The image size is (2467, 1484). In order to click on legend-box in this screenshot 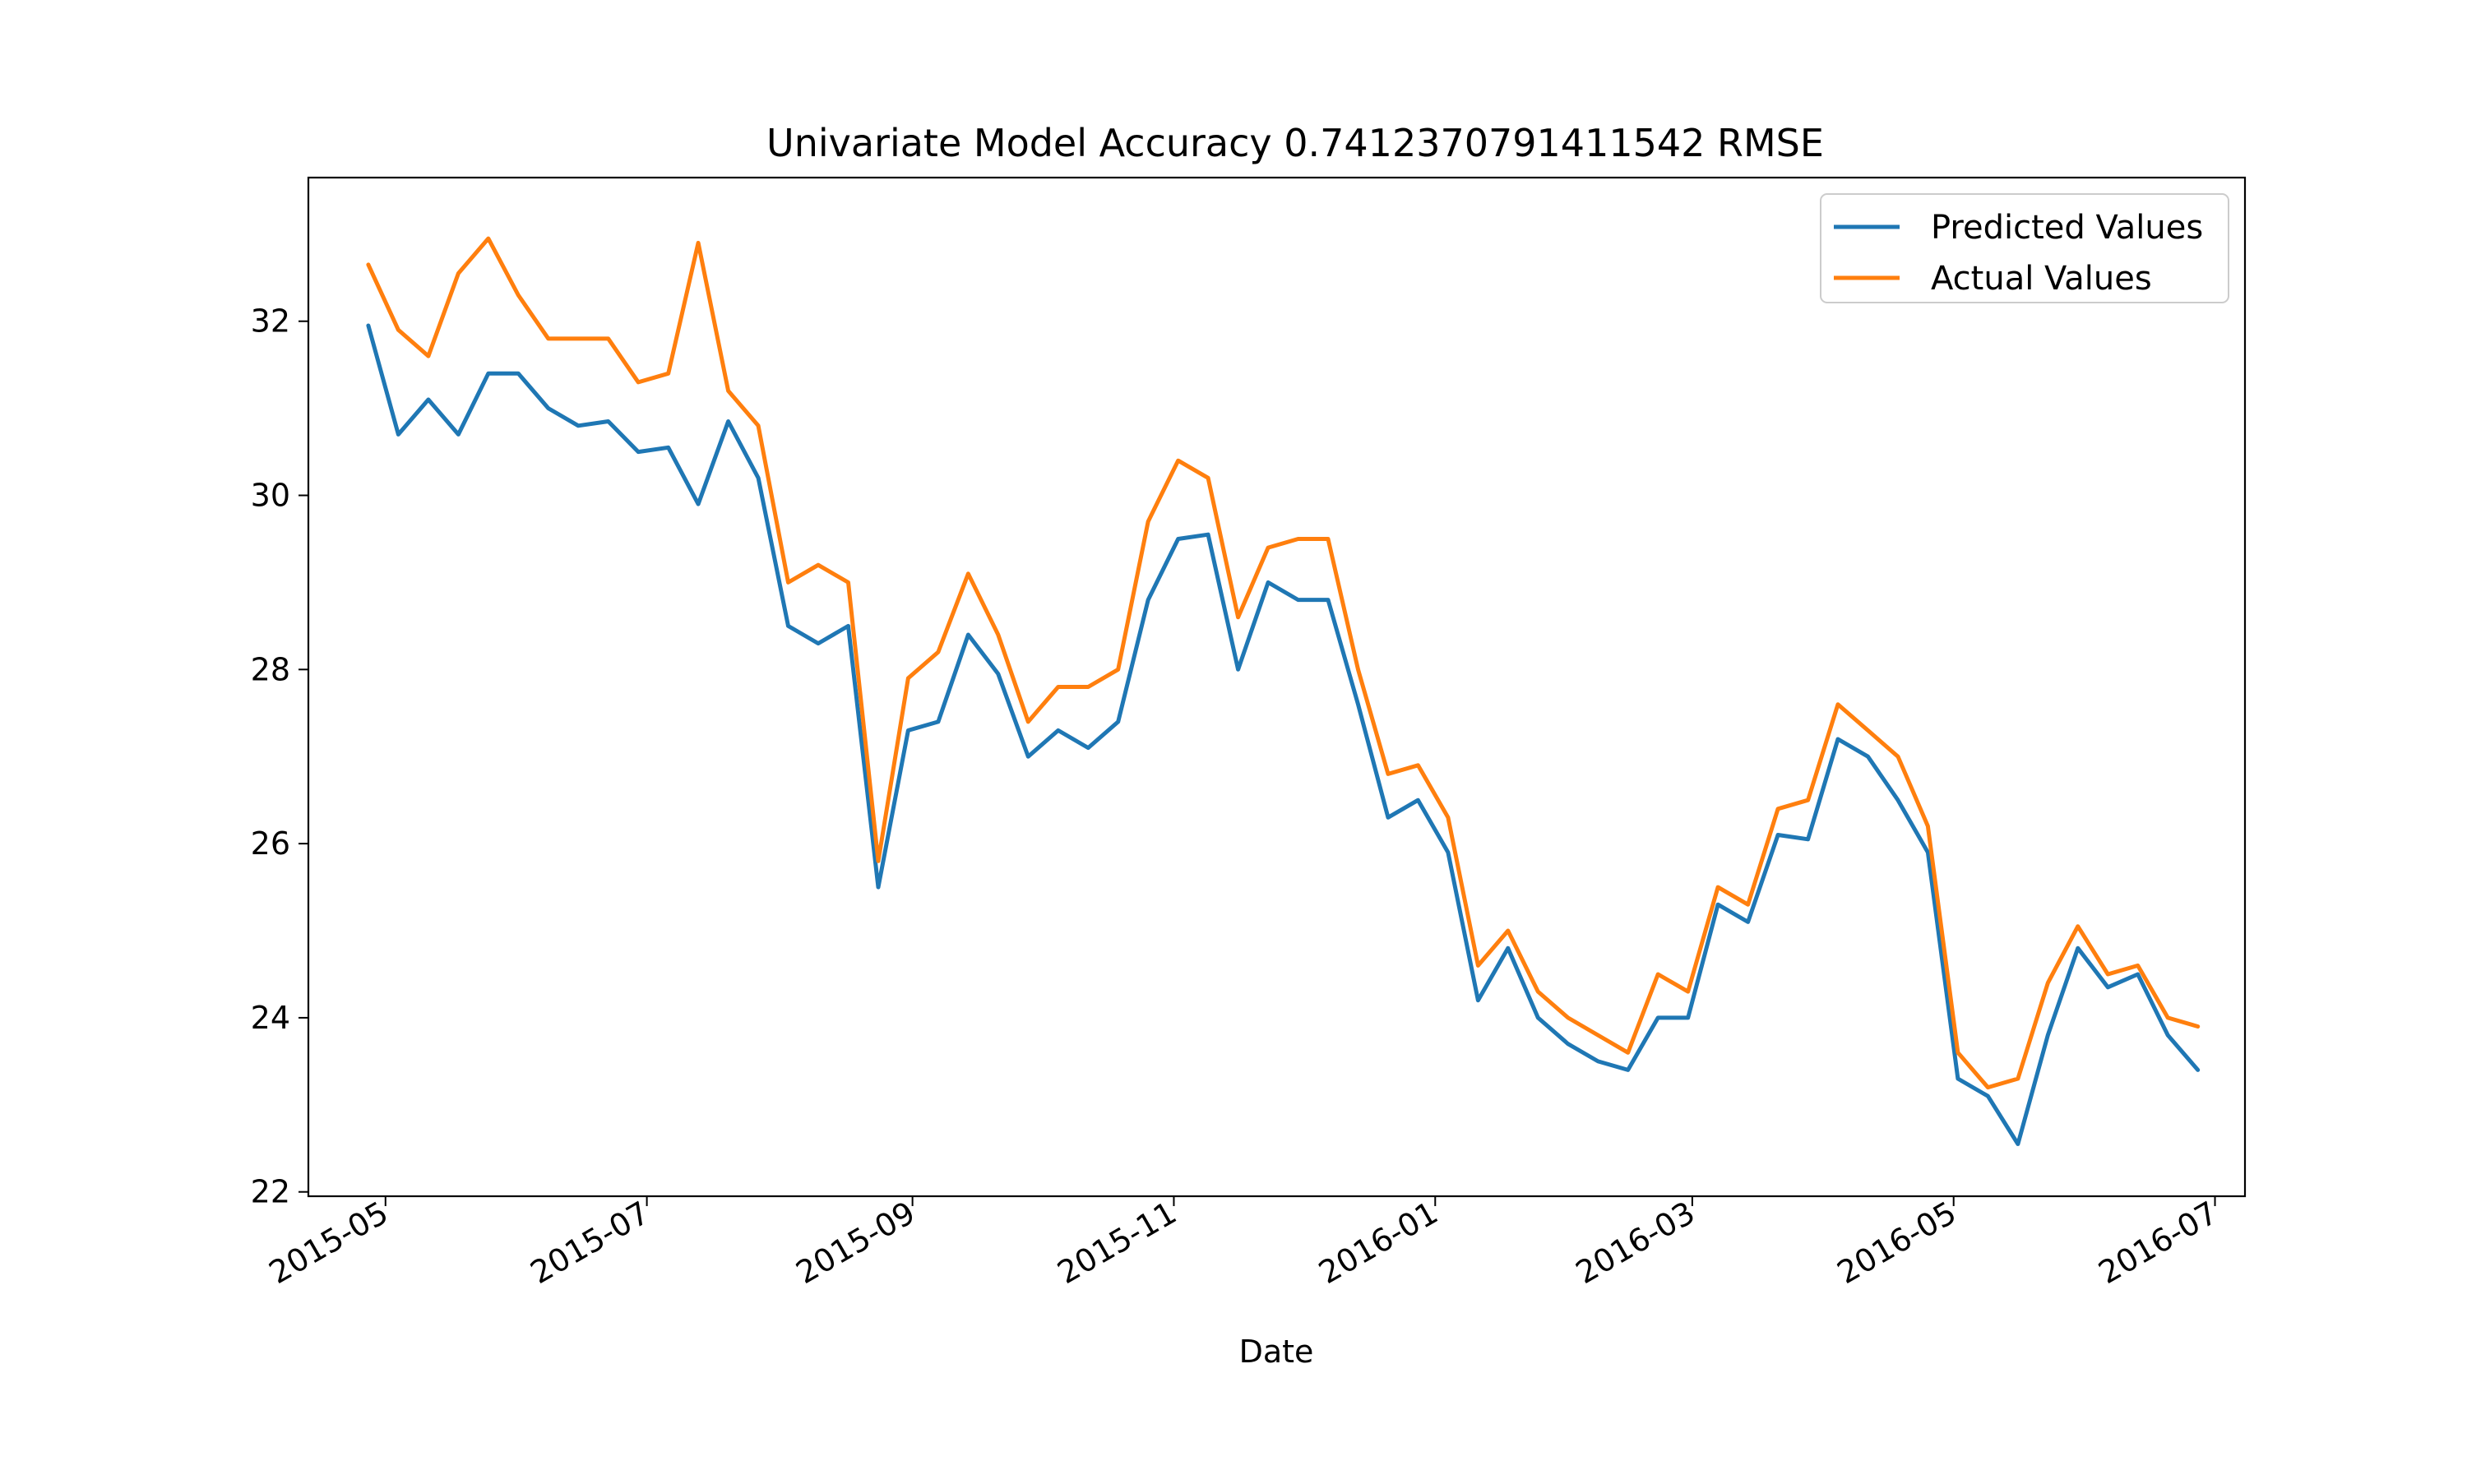, I will do `click(2025, 248)`.